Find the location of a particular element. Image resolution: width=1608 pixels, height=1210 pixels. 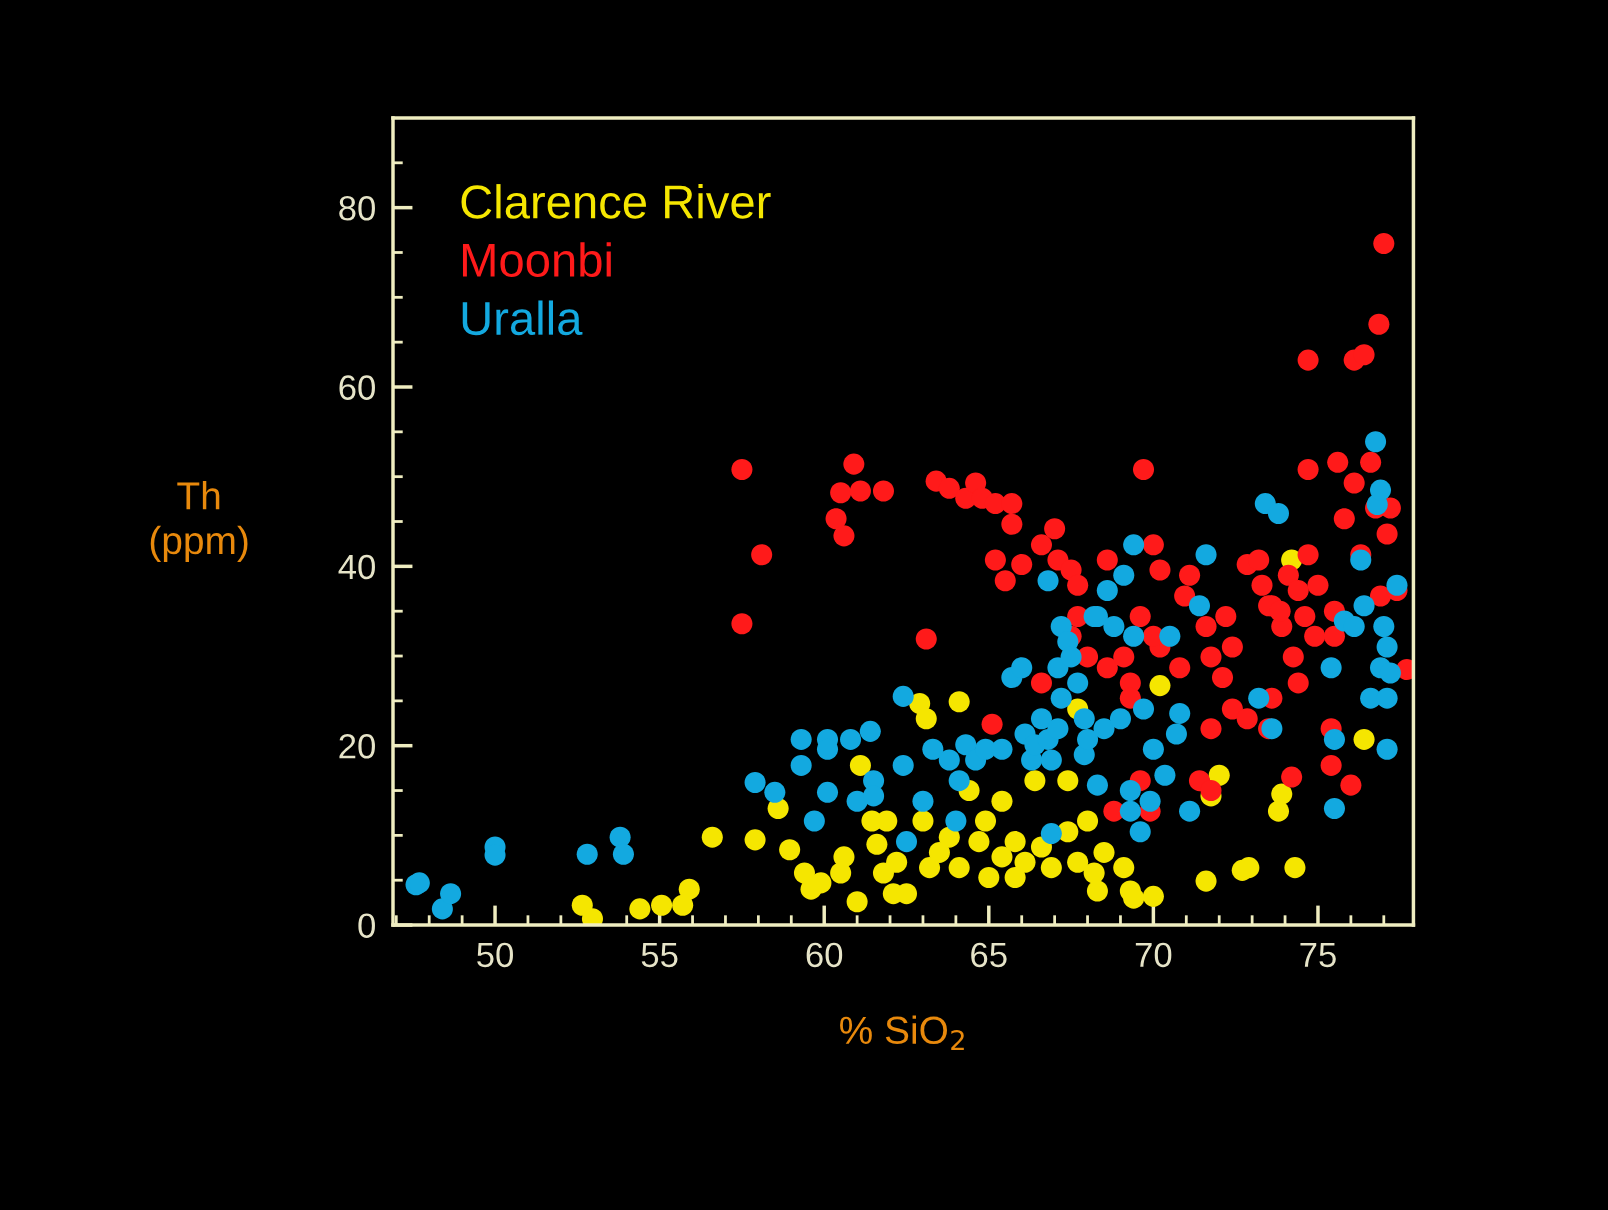

x-tick-label: 70 is located at coordinates (1153, 955).